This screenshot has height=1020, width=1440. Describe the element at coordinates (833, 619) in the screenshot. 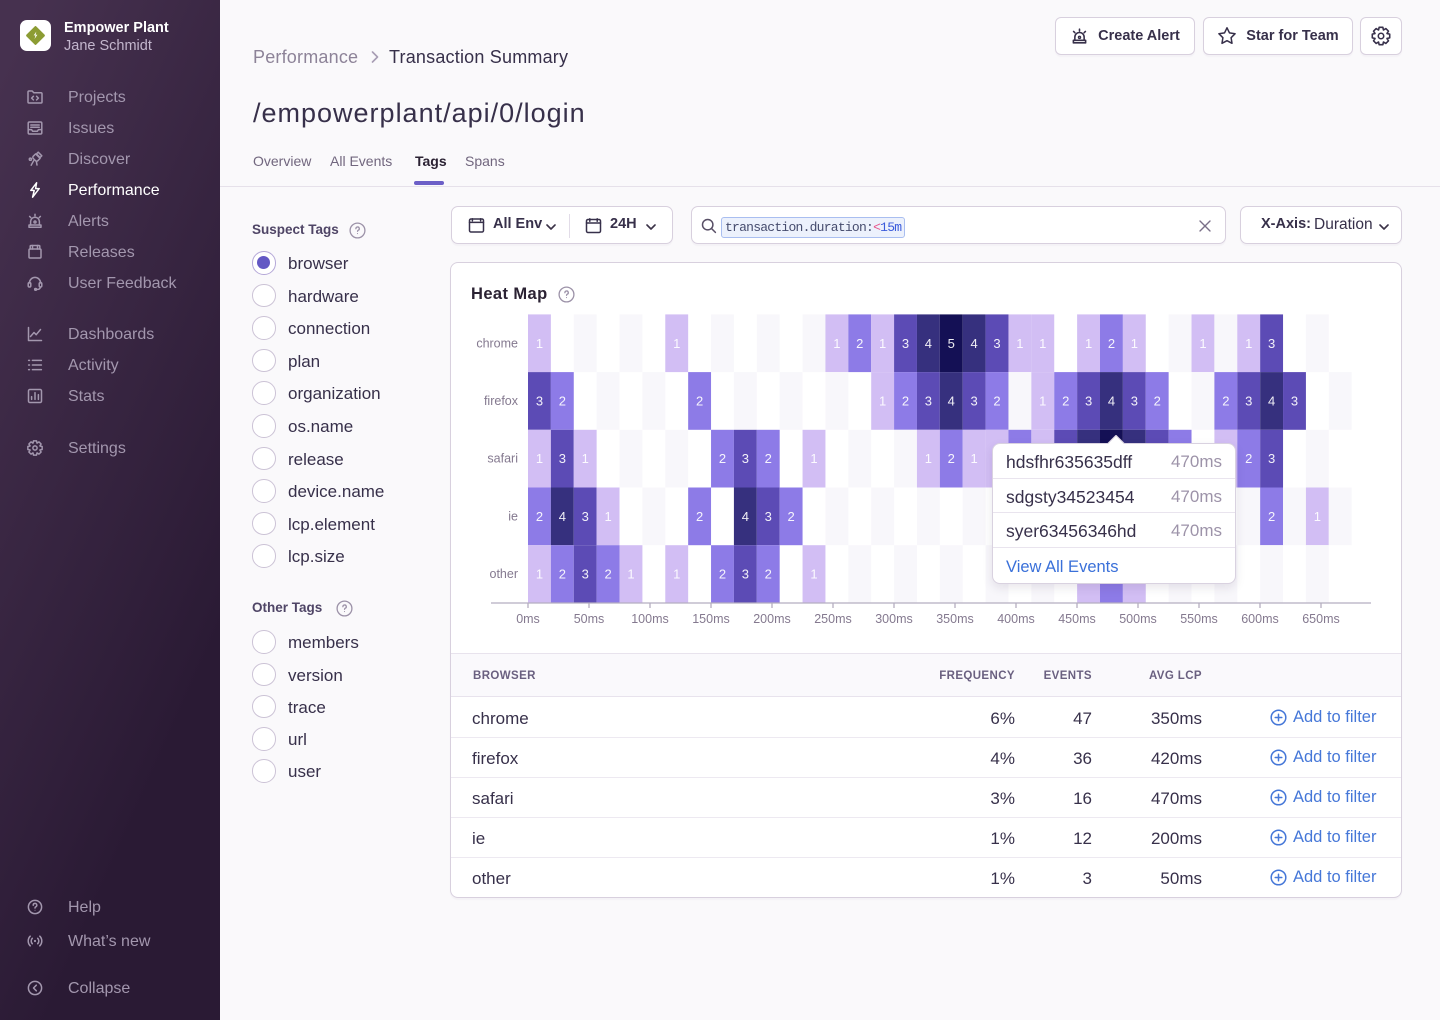

I see `svg-text: 250ms` at that location.